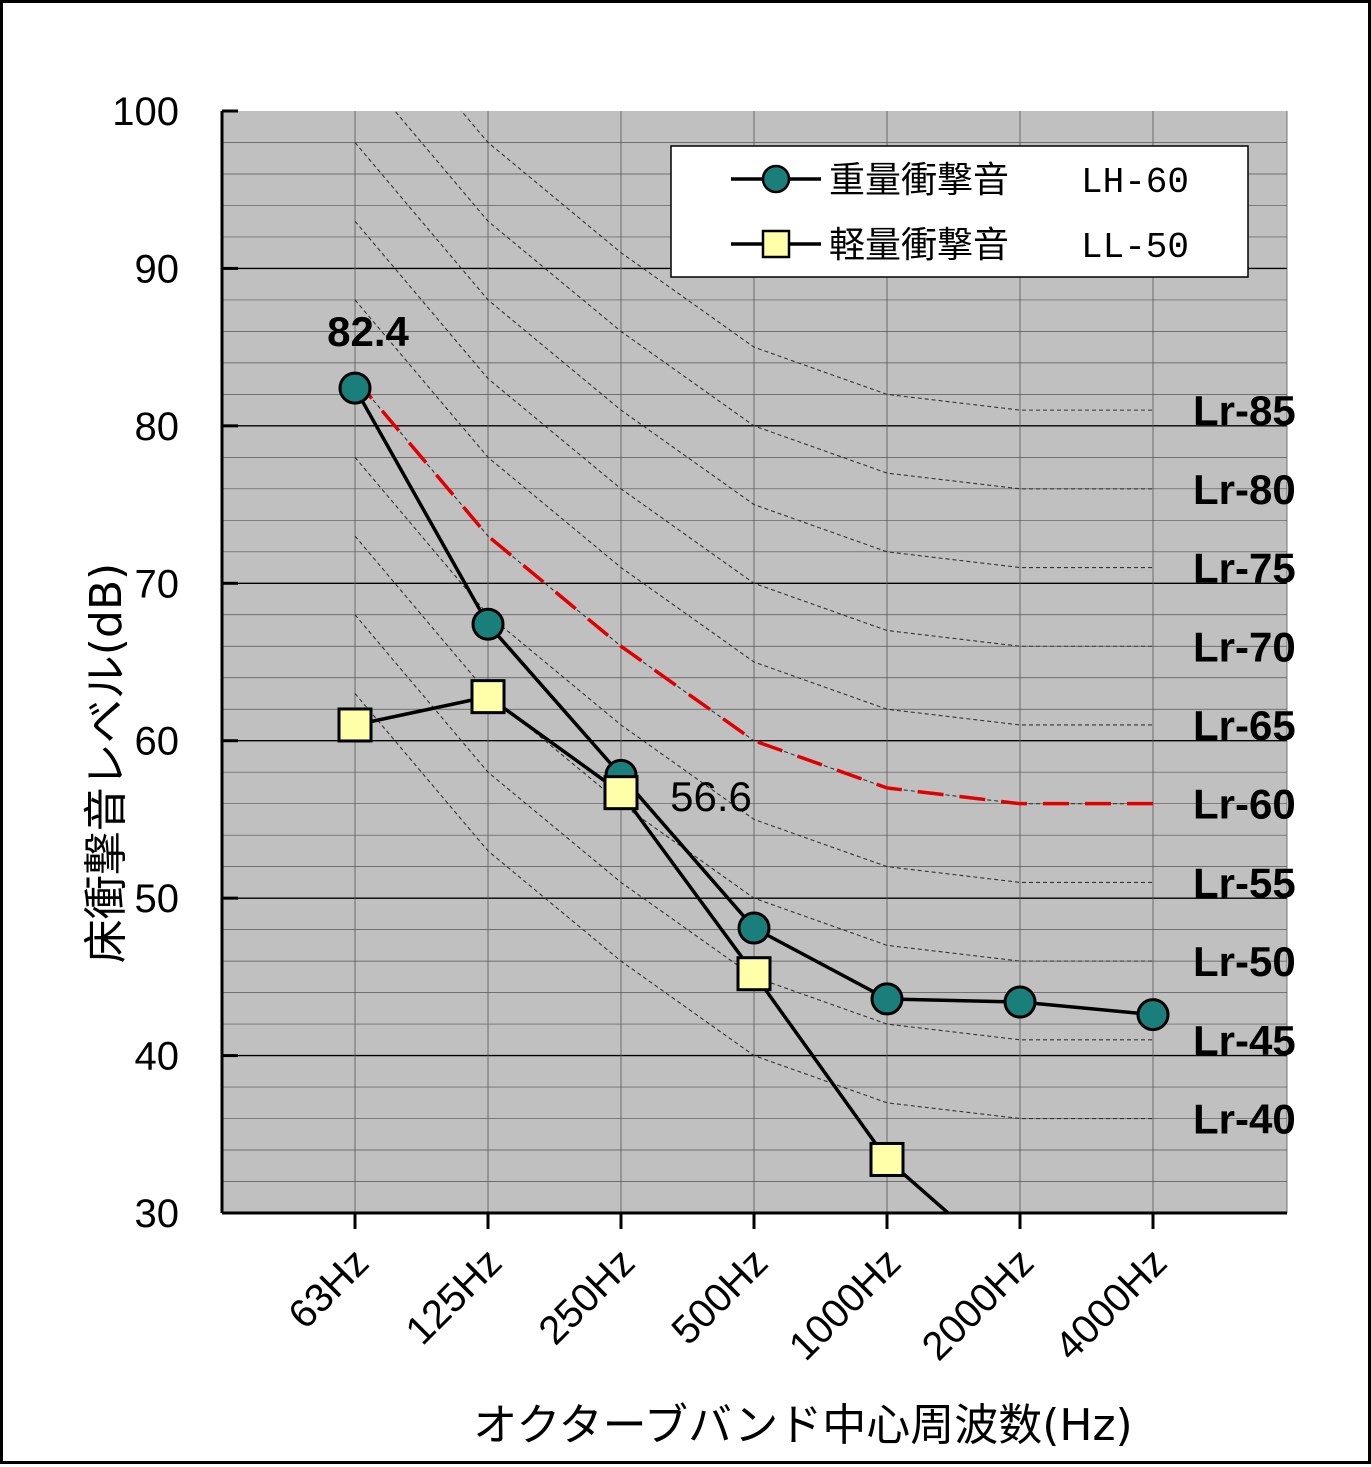  I want to click on y-axis-label: 床衝撃音レベル(dB), so click(106, 763).